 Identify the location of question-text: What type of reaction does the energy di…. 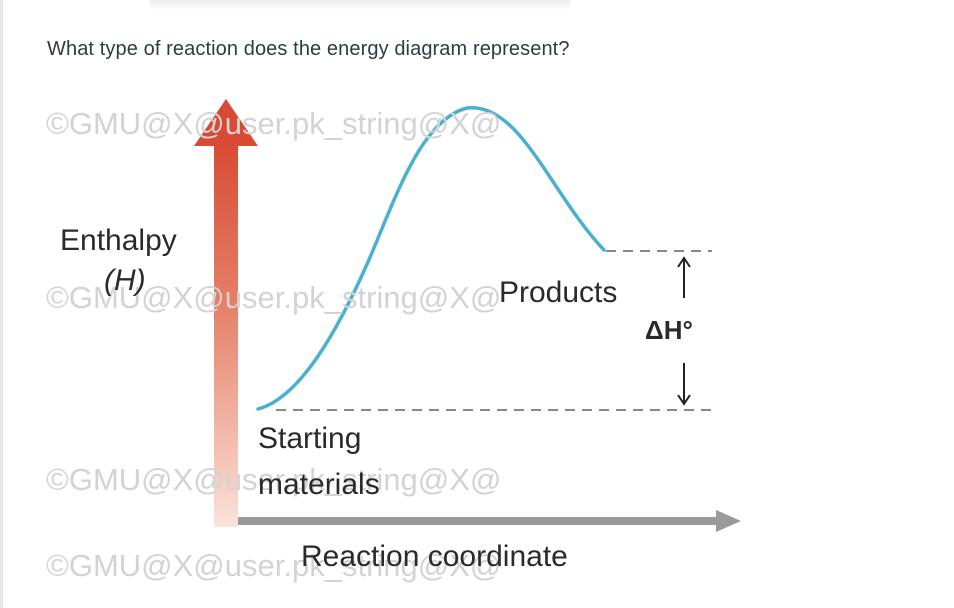
(308, 49).